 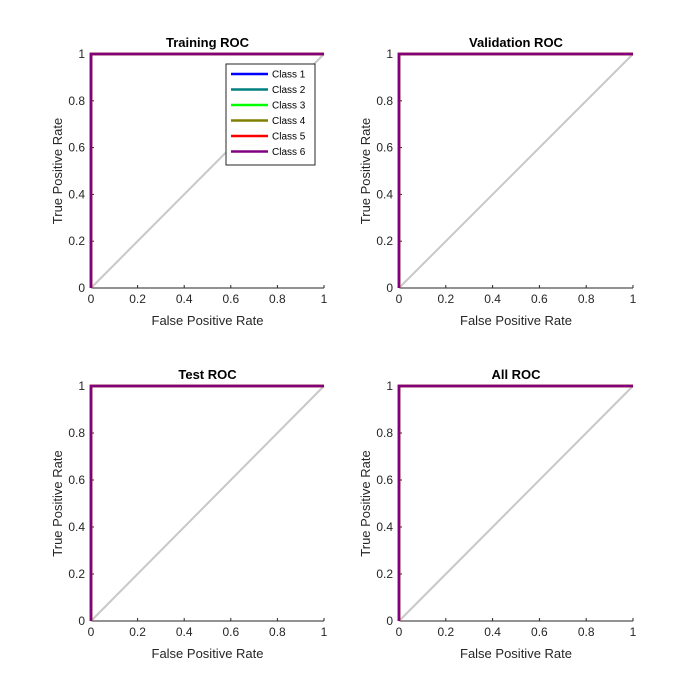 I want to click on chart-title: All ROC, so click(x=516, y=374).